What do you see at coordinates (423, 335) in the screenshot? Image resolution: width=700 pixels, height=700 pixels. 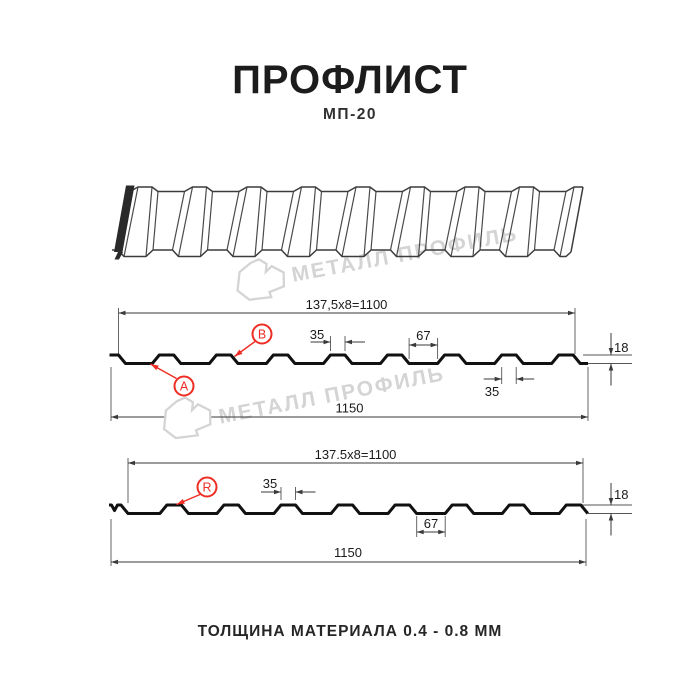 I see `dim-valley-front: 67` at bounding box center [423, 335].